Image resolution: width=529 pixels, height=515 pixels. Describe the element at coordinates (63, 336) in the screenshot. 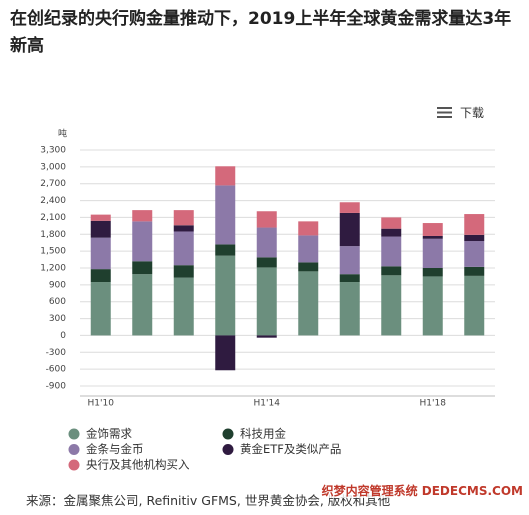

I see `y-tick-label: 0` at that location.